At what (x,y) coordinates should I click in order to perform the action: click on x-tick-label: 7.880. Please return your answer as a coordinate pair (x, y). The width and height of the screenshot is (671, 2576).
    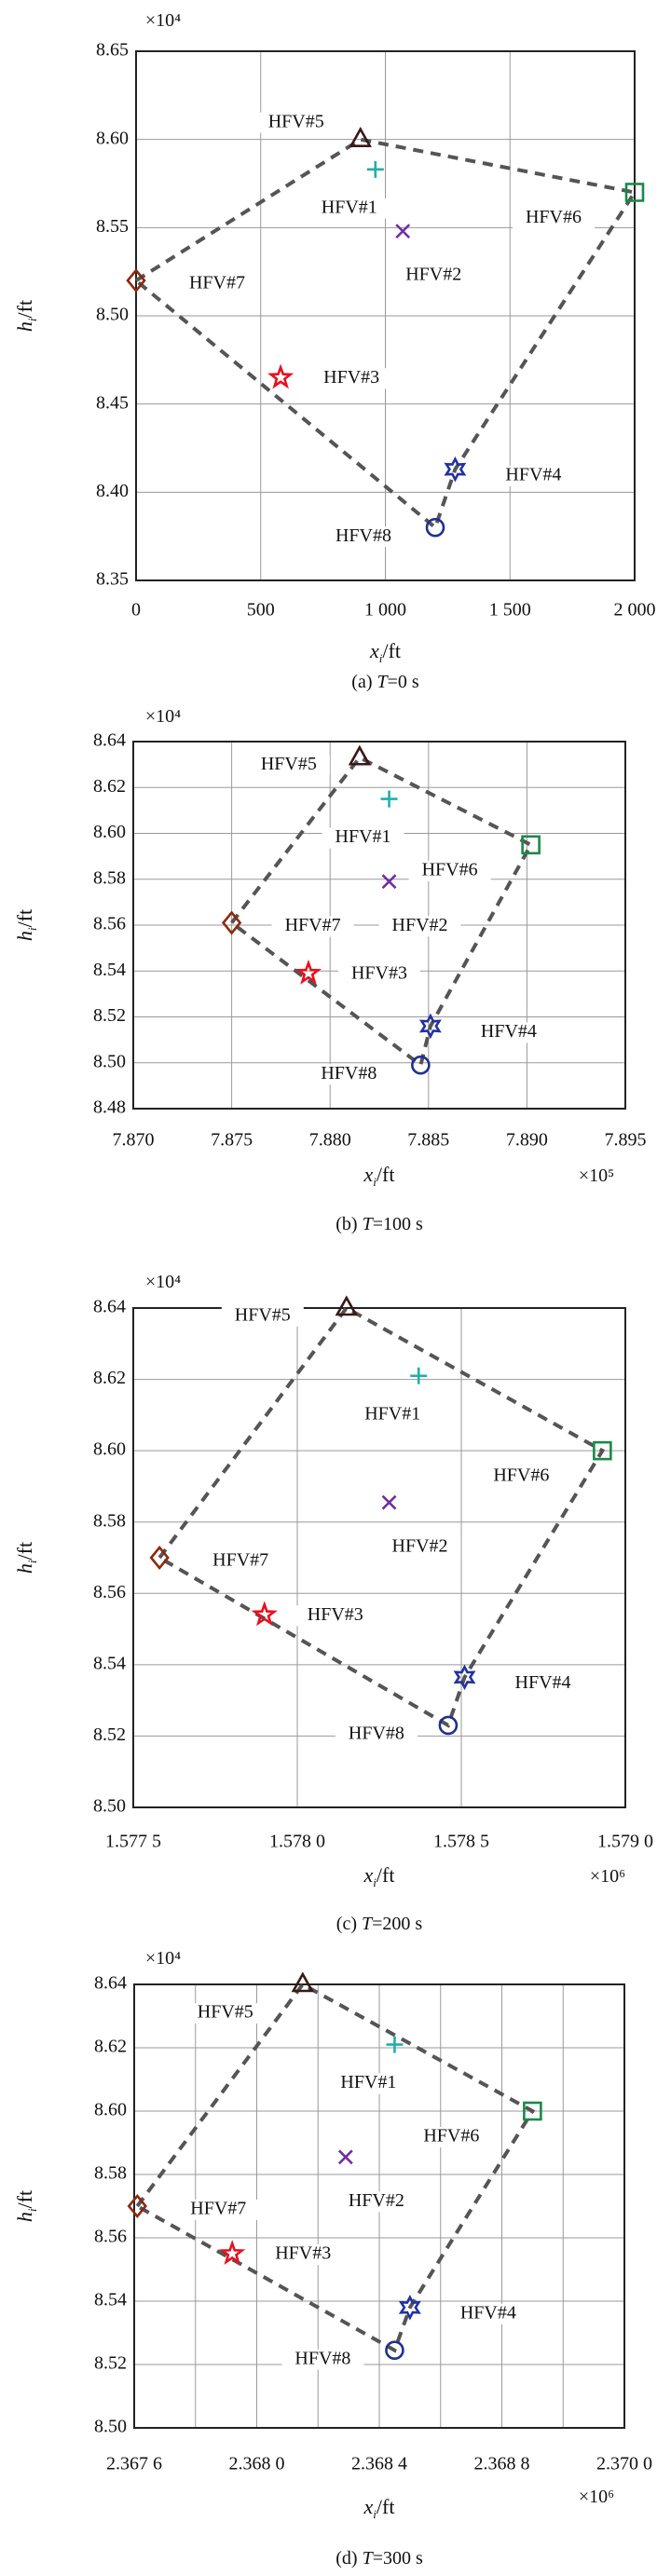
    Looking at the image, I should click on (330, 1140).